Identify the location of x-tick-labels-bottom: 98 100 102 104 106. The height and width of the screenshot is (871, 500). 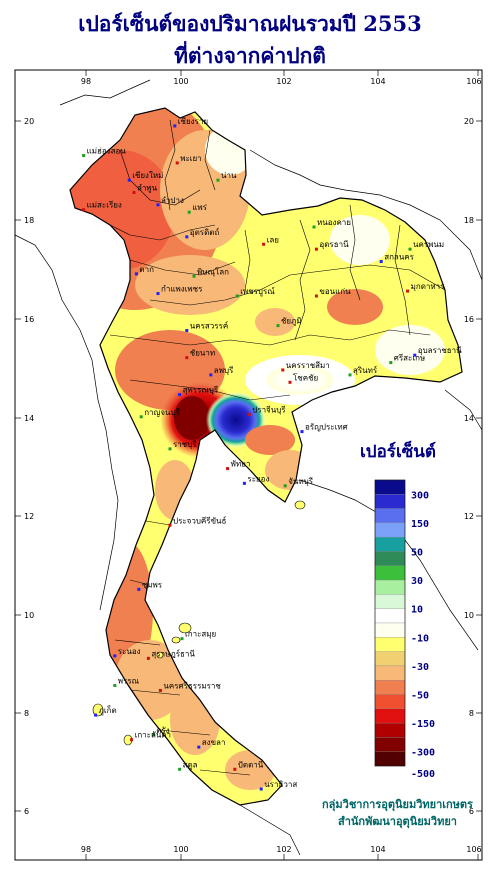
(281, 849).